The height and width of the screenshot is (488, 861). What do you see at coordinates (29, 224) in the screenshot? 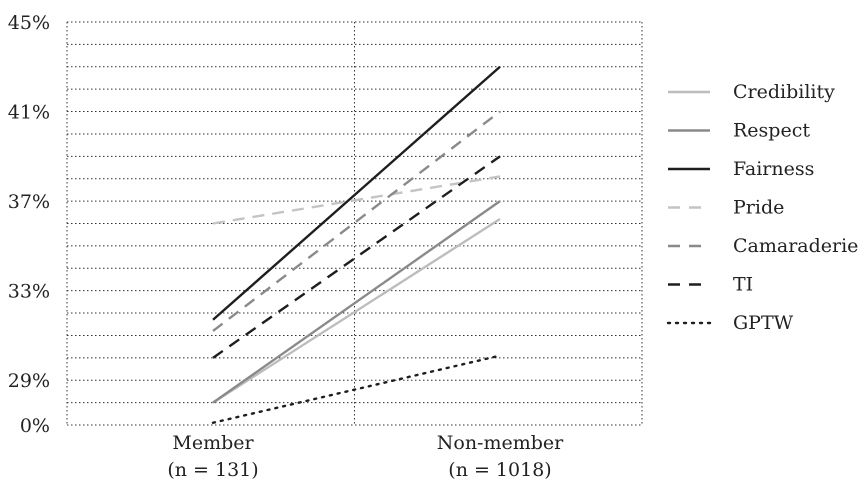
I see `y-axis-ticks: 0% 29% 33% 37% 41% 45%` at bounding box center [29, 224].